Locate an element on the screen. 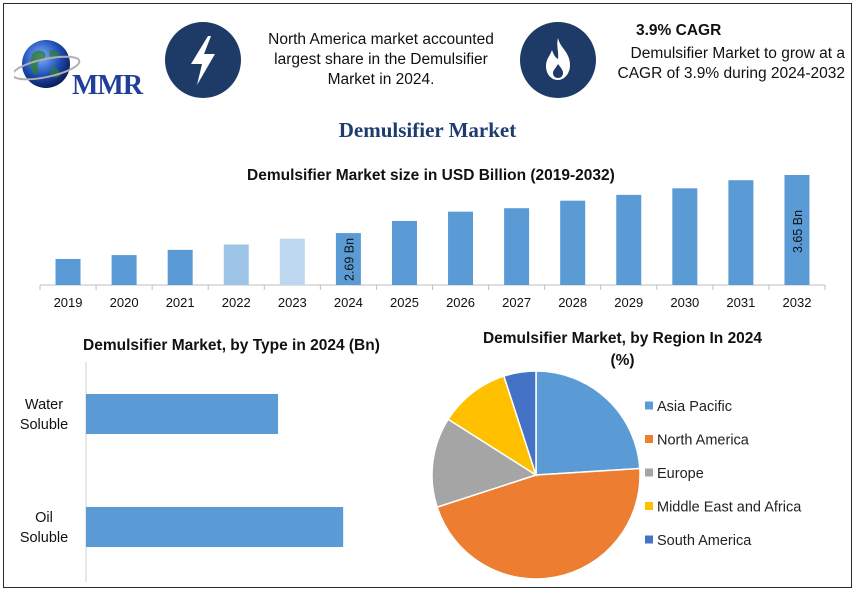 This screenshot has height=591, width=855. x-tick-label-2021: 2021 is located at coordinates (180, 302).